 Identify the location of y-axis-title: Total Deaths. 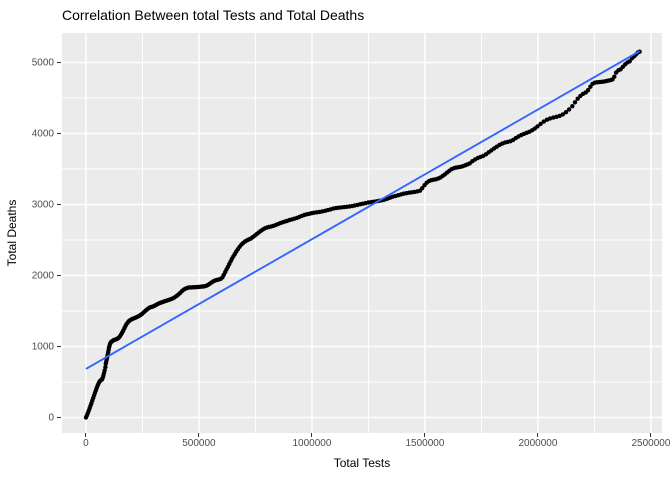
(12, 233).